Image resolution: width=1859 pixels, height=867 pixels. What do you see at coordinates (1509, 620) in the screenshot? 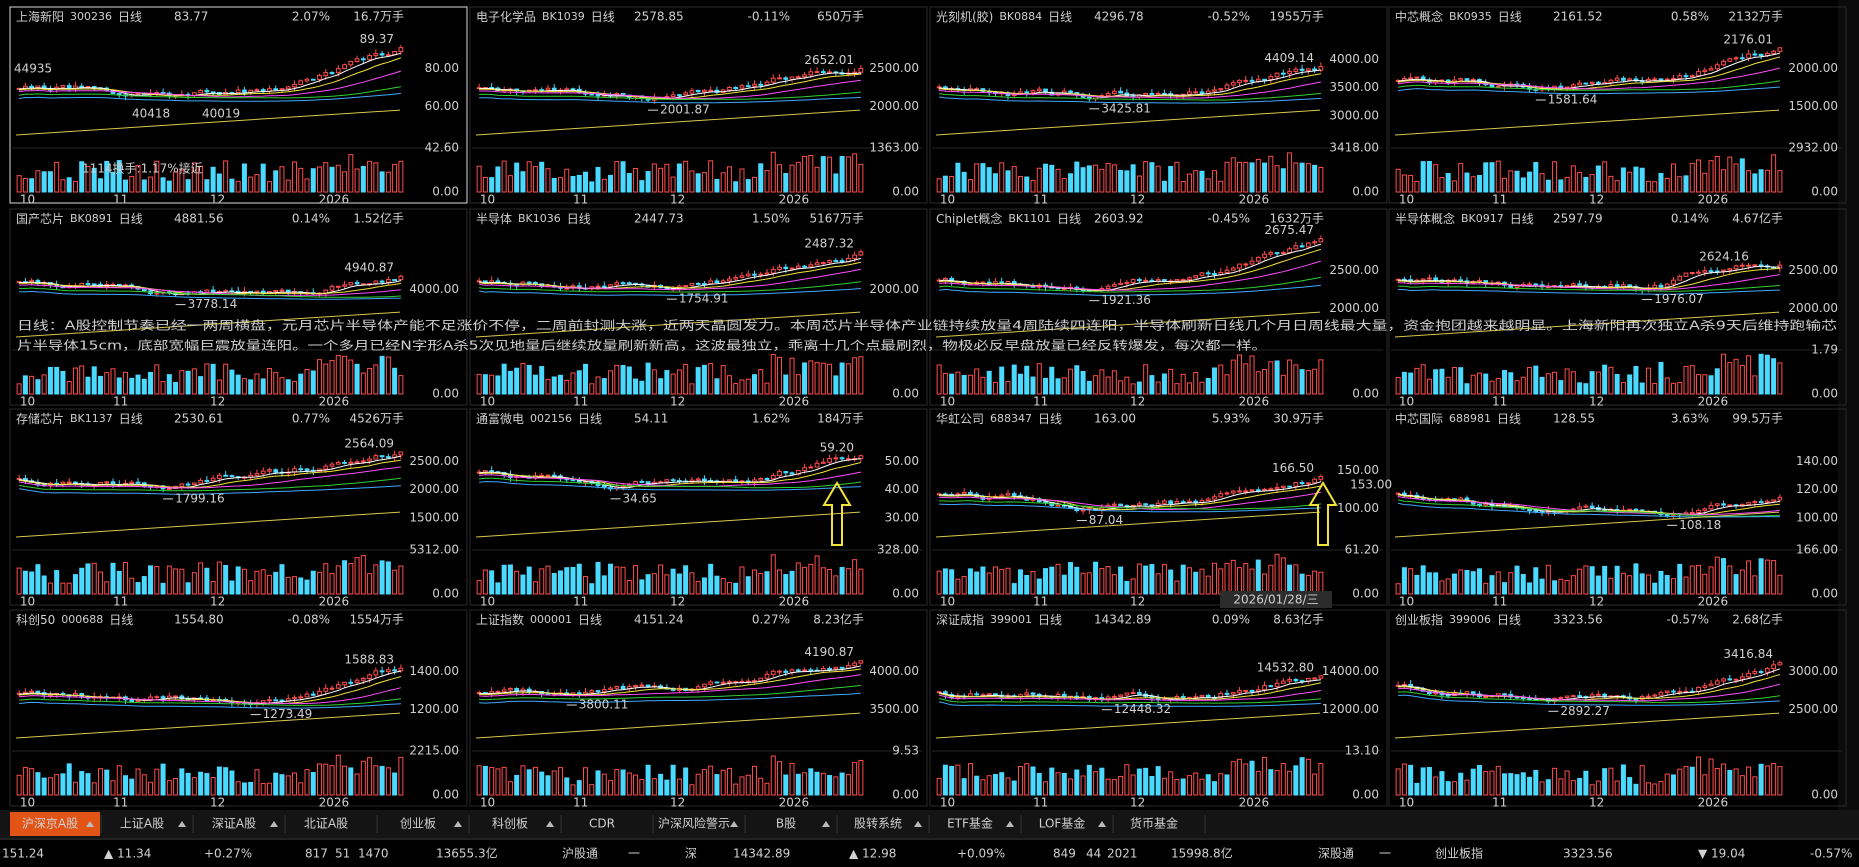
I see `period: 日线` at bounding box center [1509, 620].